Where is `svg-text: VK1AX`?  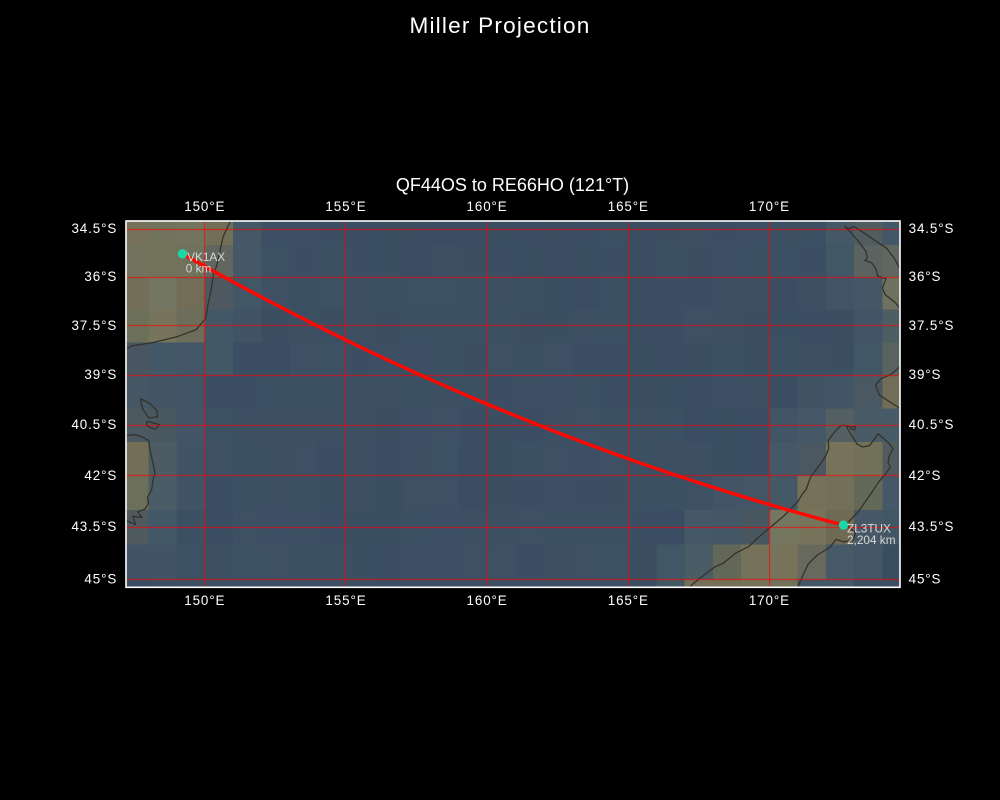
svg-text: VK1AX is located at coordinates (206, 257).